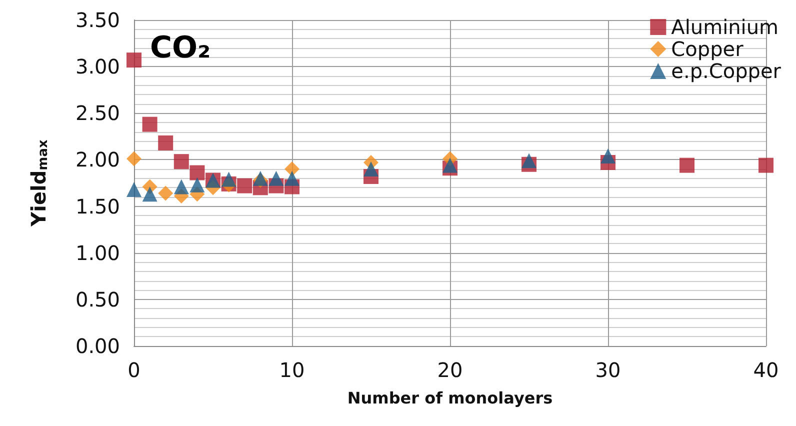 The height and width of the screenshot is (426, 796). Describe the element at coordinates (97, 20) in the screenshot. I see `y-tick-label: 3.50` at that location.